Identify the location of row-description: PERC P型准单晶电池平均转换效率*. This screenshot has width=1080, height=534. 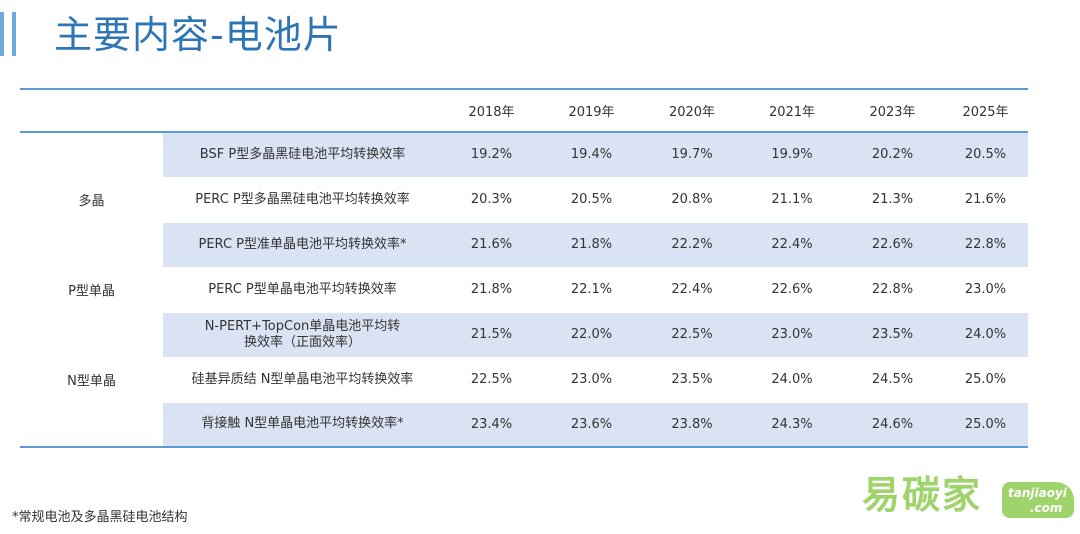
(302, 244).